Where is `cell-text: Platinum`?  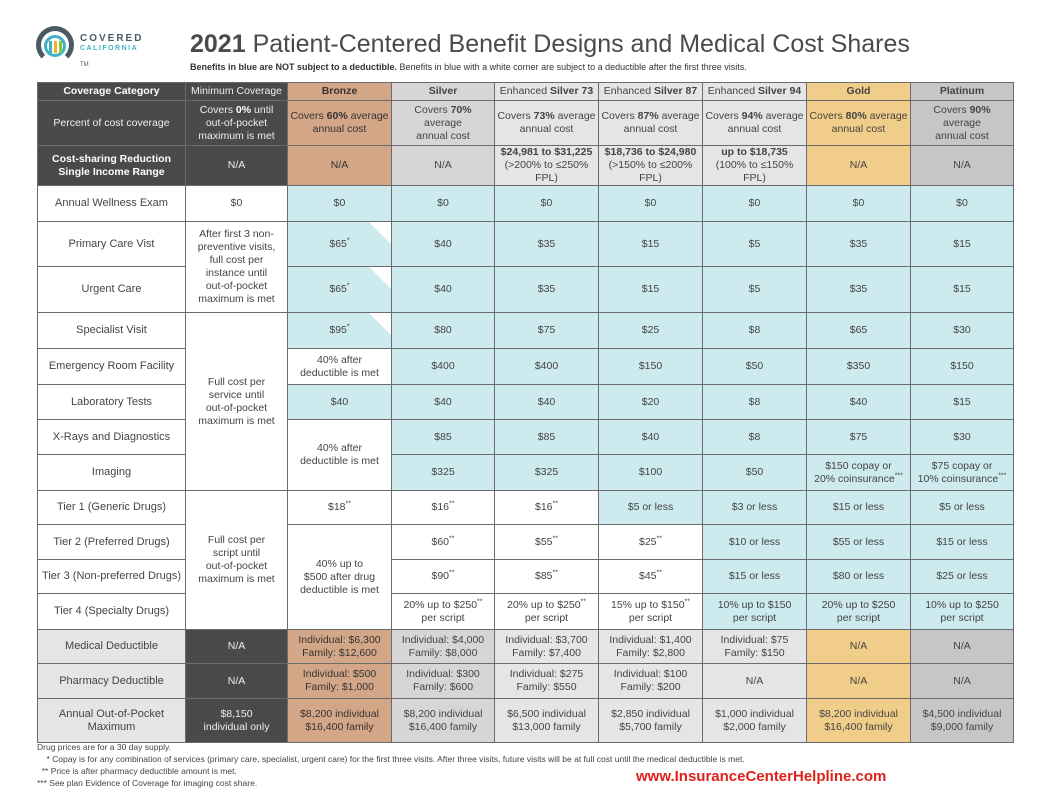
cell-text: Platinum is located at coordinates (962, 91).